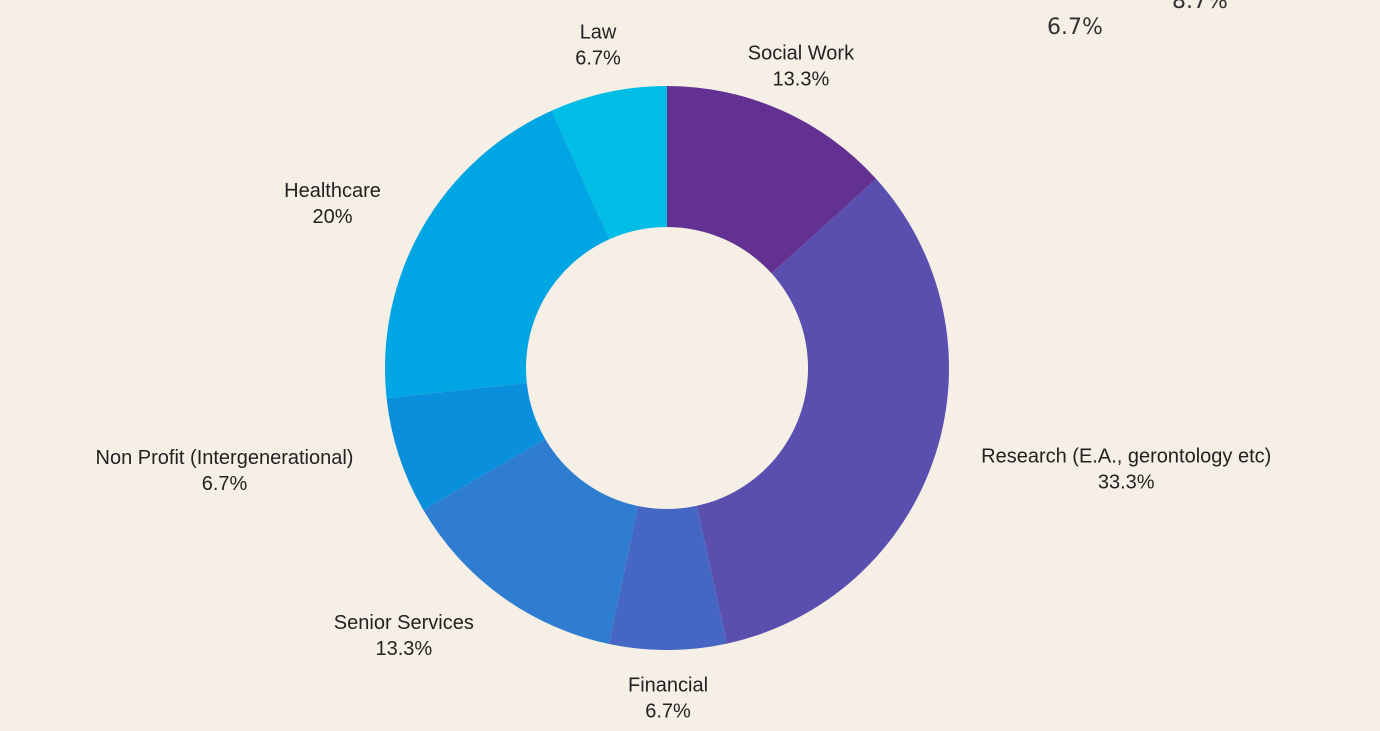  What do you see at coordinates (332, 217) in the screenshot?
I see `slice-value: 20%` at bounding box center [332, 217].